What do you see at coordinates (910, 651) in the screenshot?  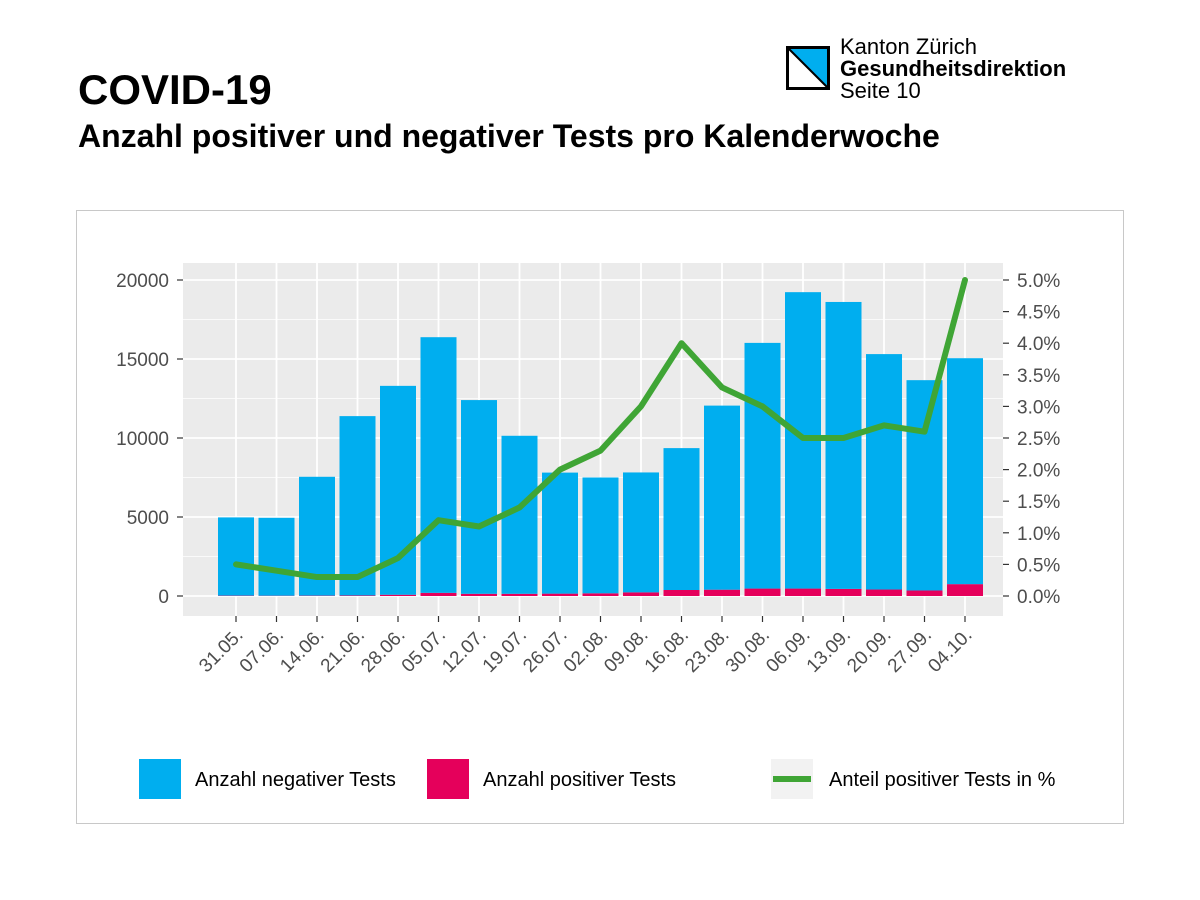 I see `x-tick-label: 27.09.` at bounding box center [910, 651].